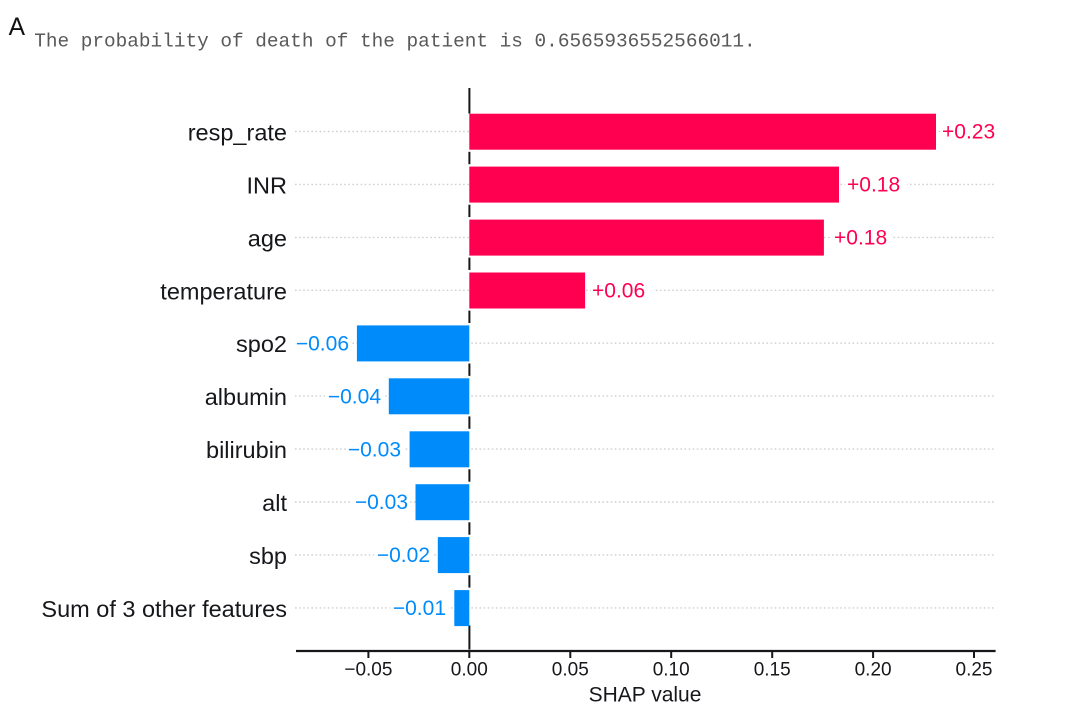 Image resolution: width=1087 pixels, height=713 pixels. Describe the element at coordinates (261, 344) in the screenshot. I see `svg-text: spo2` at that location.